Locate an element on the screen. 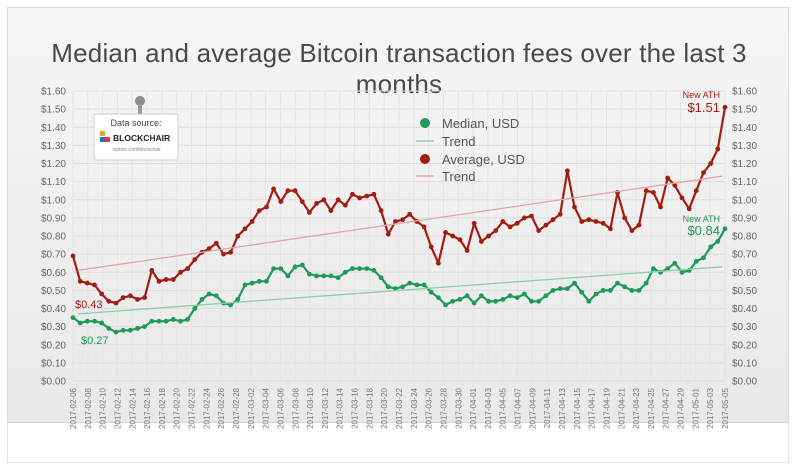  legend-median-marker is located at coordinates (425, 123).